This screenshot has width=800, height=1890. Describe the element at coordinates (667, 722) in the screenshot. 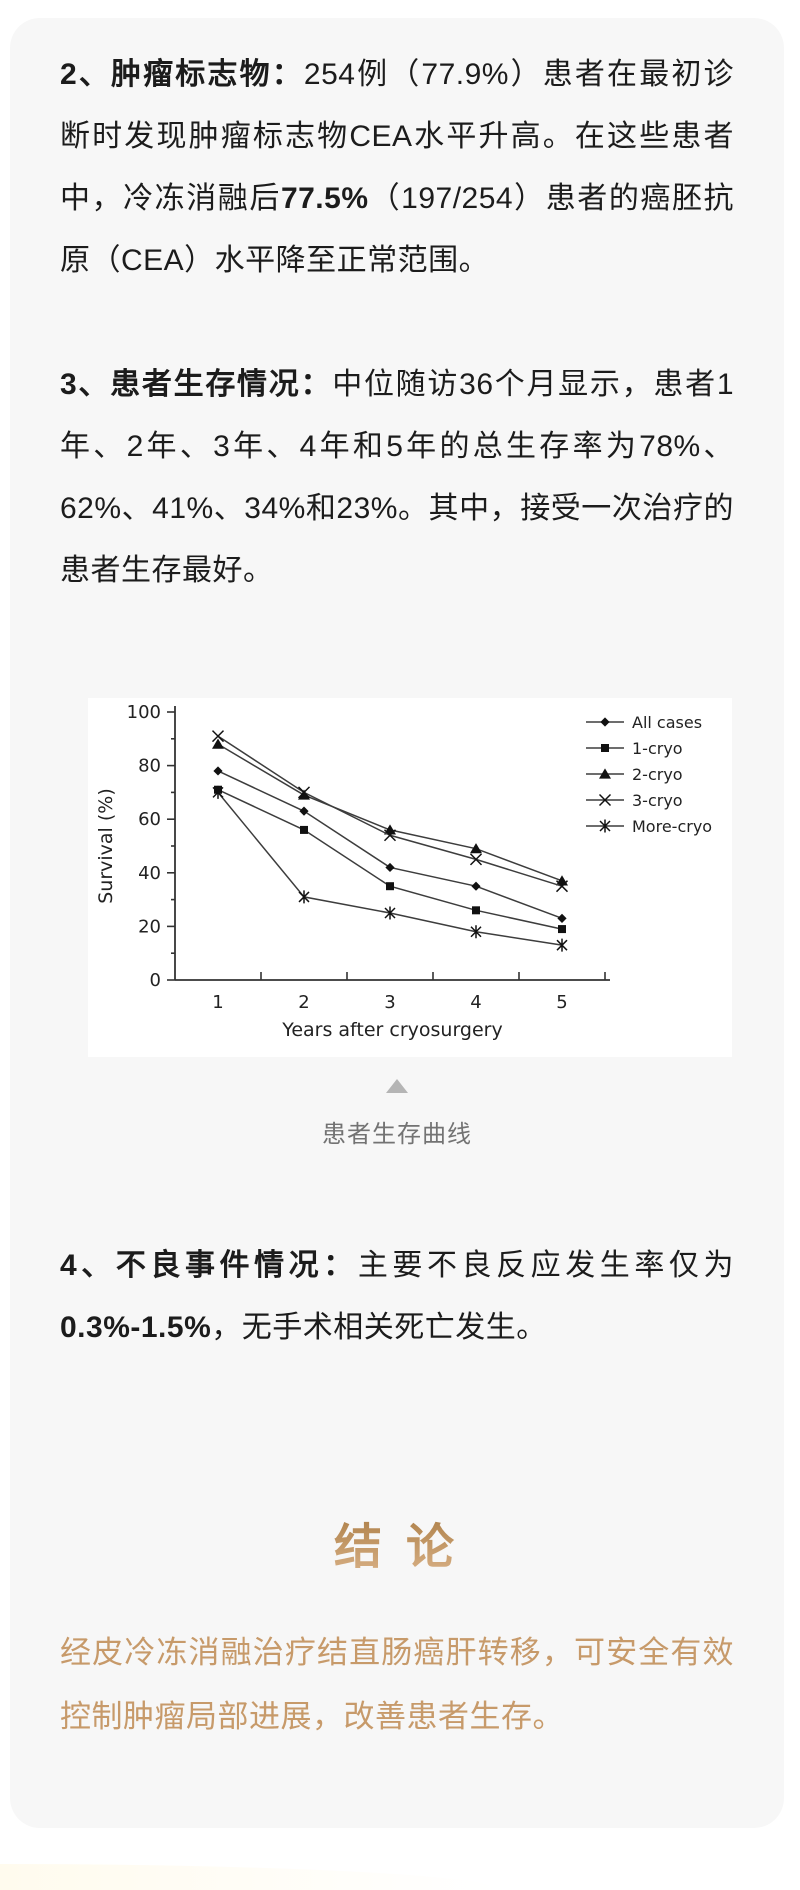

I see `svg-text: All cases` at that location.